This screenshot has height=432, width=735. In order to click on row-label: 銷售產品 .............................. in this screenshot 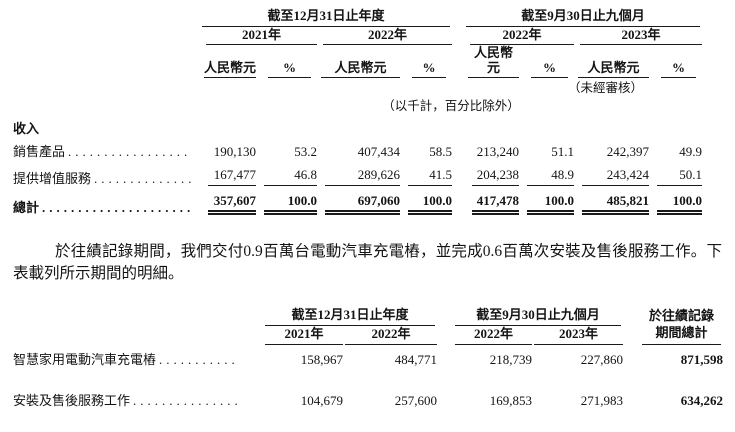, I will do `click(106, 147)`.